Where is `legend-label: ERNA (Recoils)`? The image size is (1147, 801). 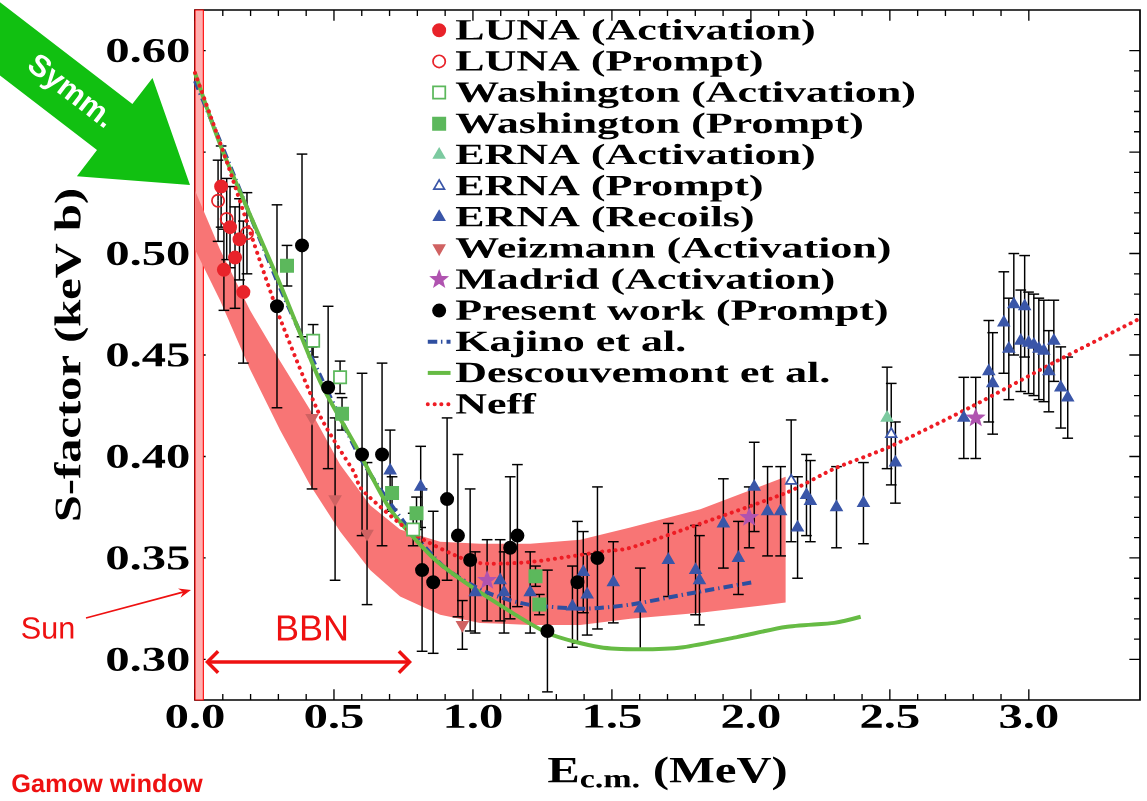
legend-label: ERNA (Recoils) is located at coordinates (604, 219).